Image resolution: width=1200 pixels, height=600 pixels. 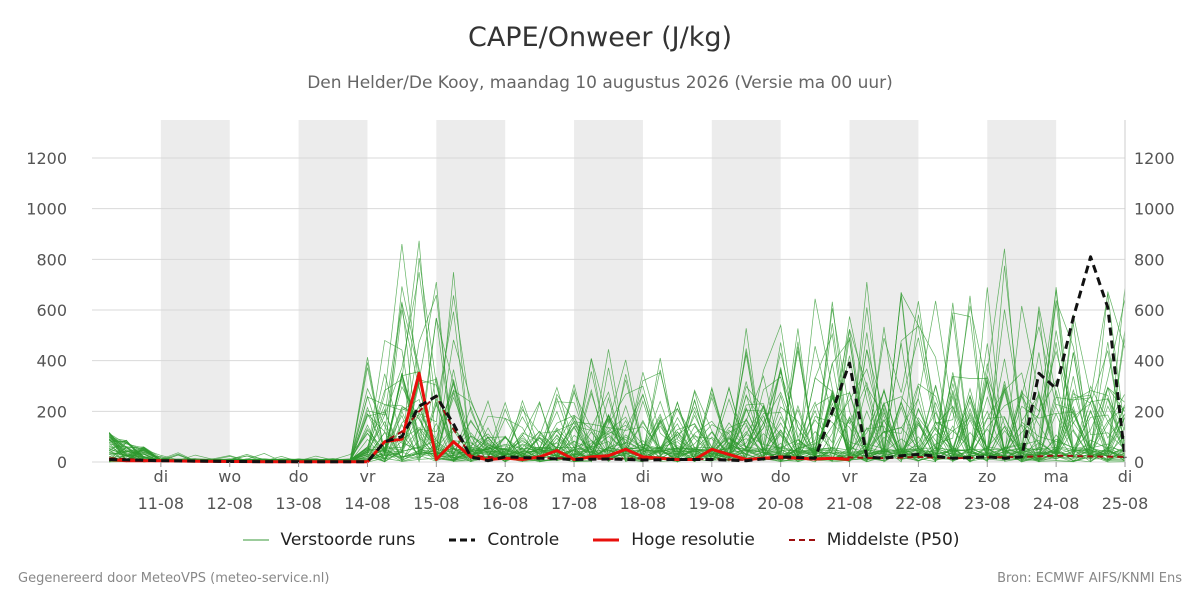 I want to click on x-tick-date-17-08: 17-08, so click(x=574, y=503).